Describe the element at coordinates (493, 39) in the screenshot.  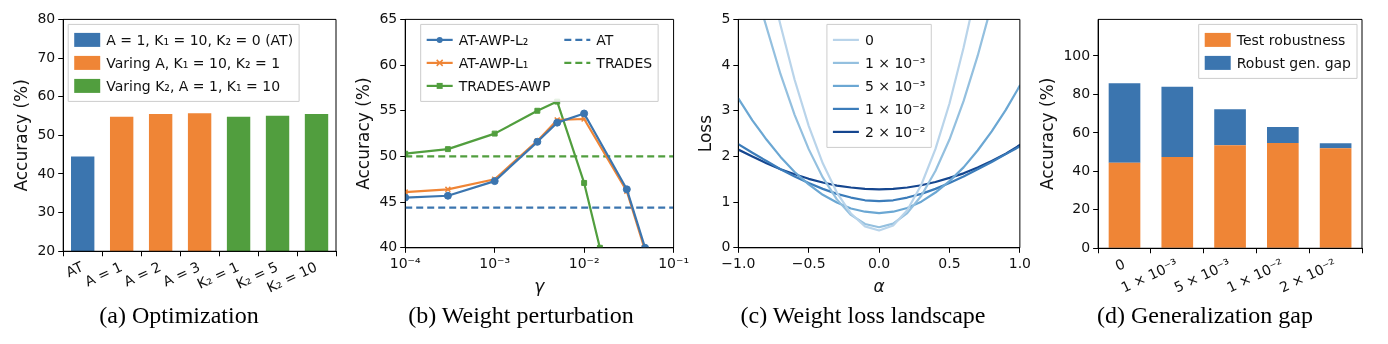
I see `legend-label: AT-AWP-L₂` at that location.